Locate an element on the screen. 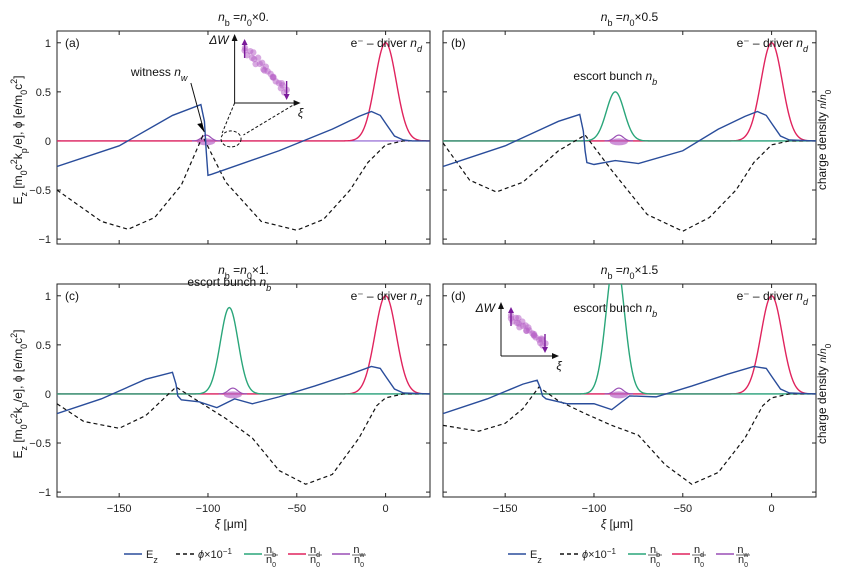 This screenshot has height=569, width=853. xlabel-left: ξ [μm] is located at coordinates (231, 524).